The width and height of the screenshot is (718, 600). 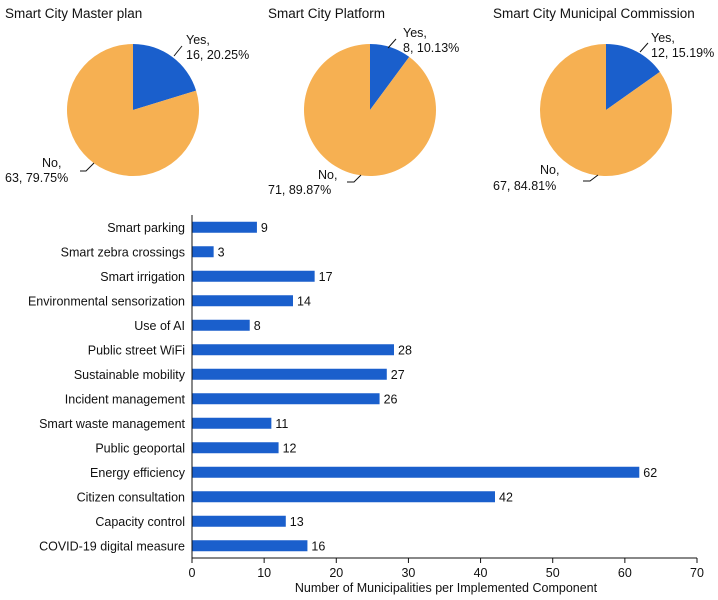 I want to click on category-label: Smart parking, so click(x=146, y=228).